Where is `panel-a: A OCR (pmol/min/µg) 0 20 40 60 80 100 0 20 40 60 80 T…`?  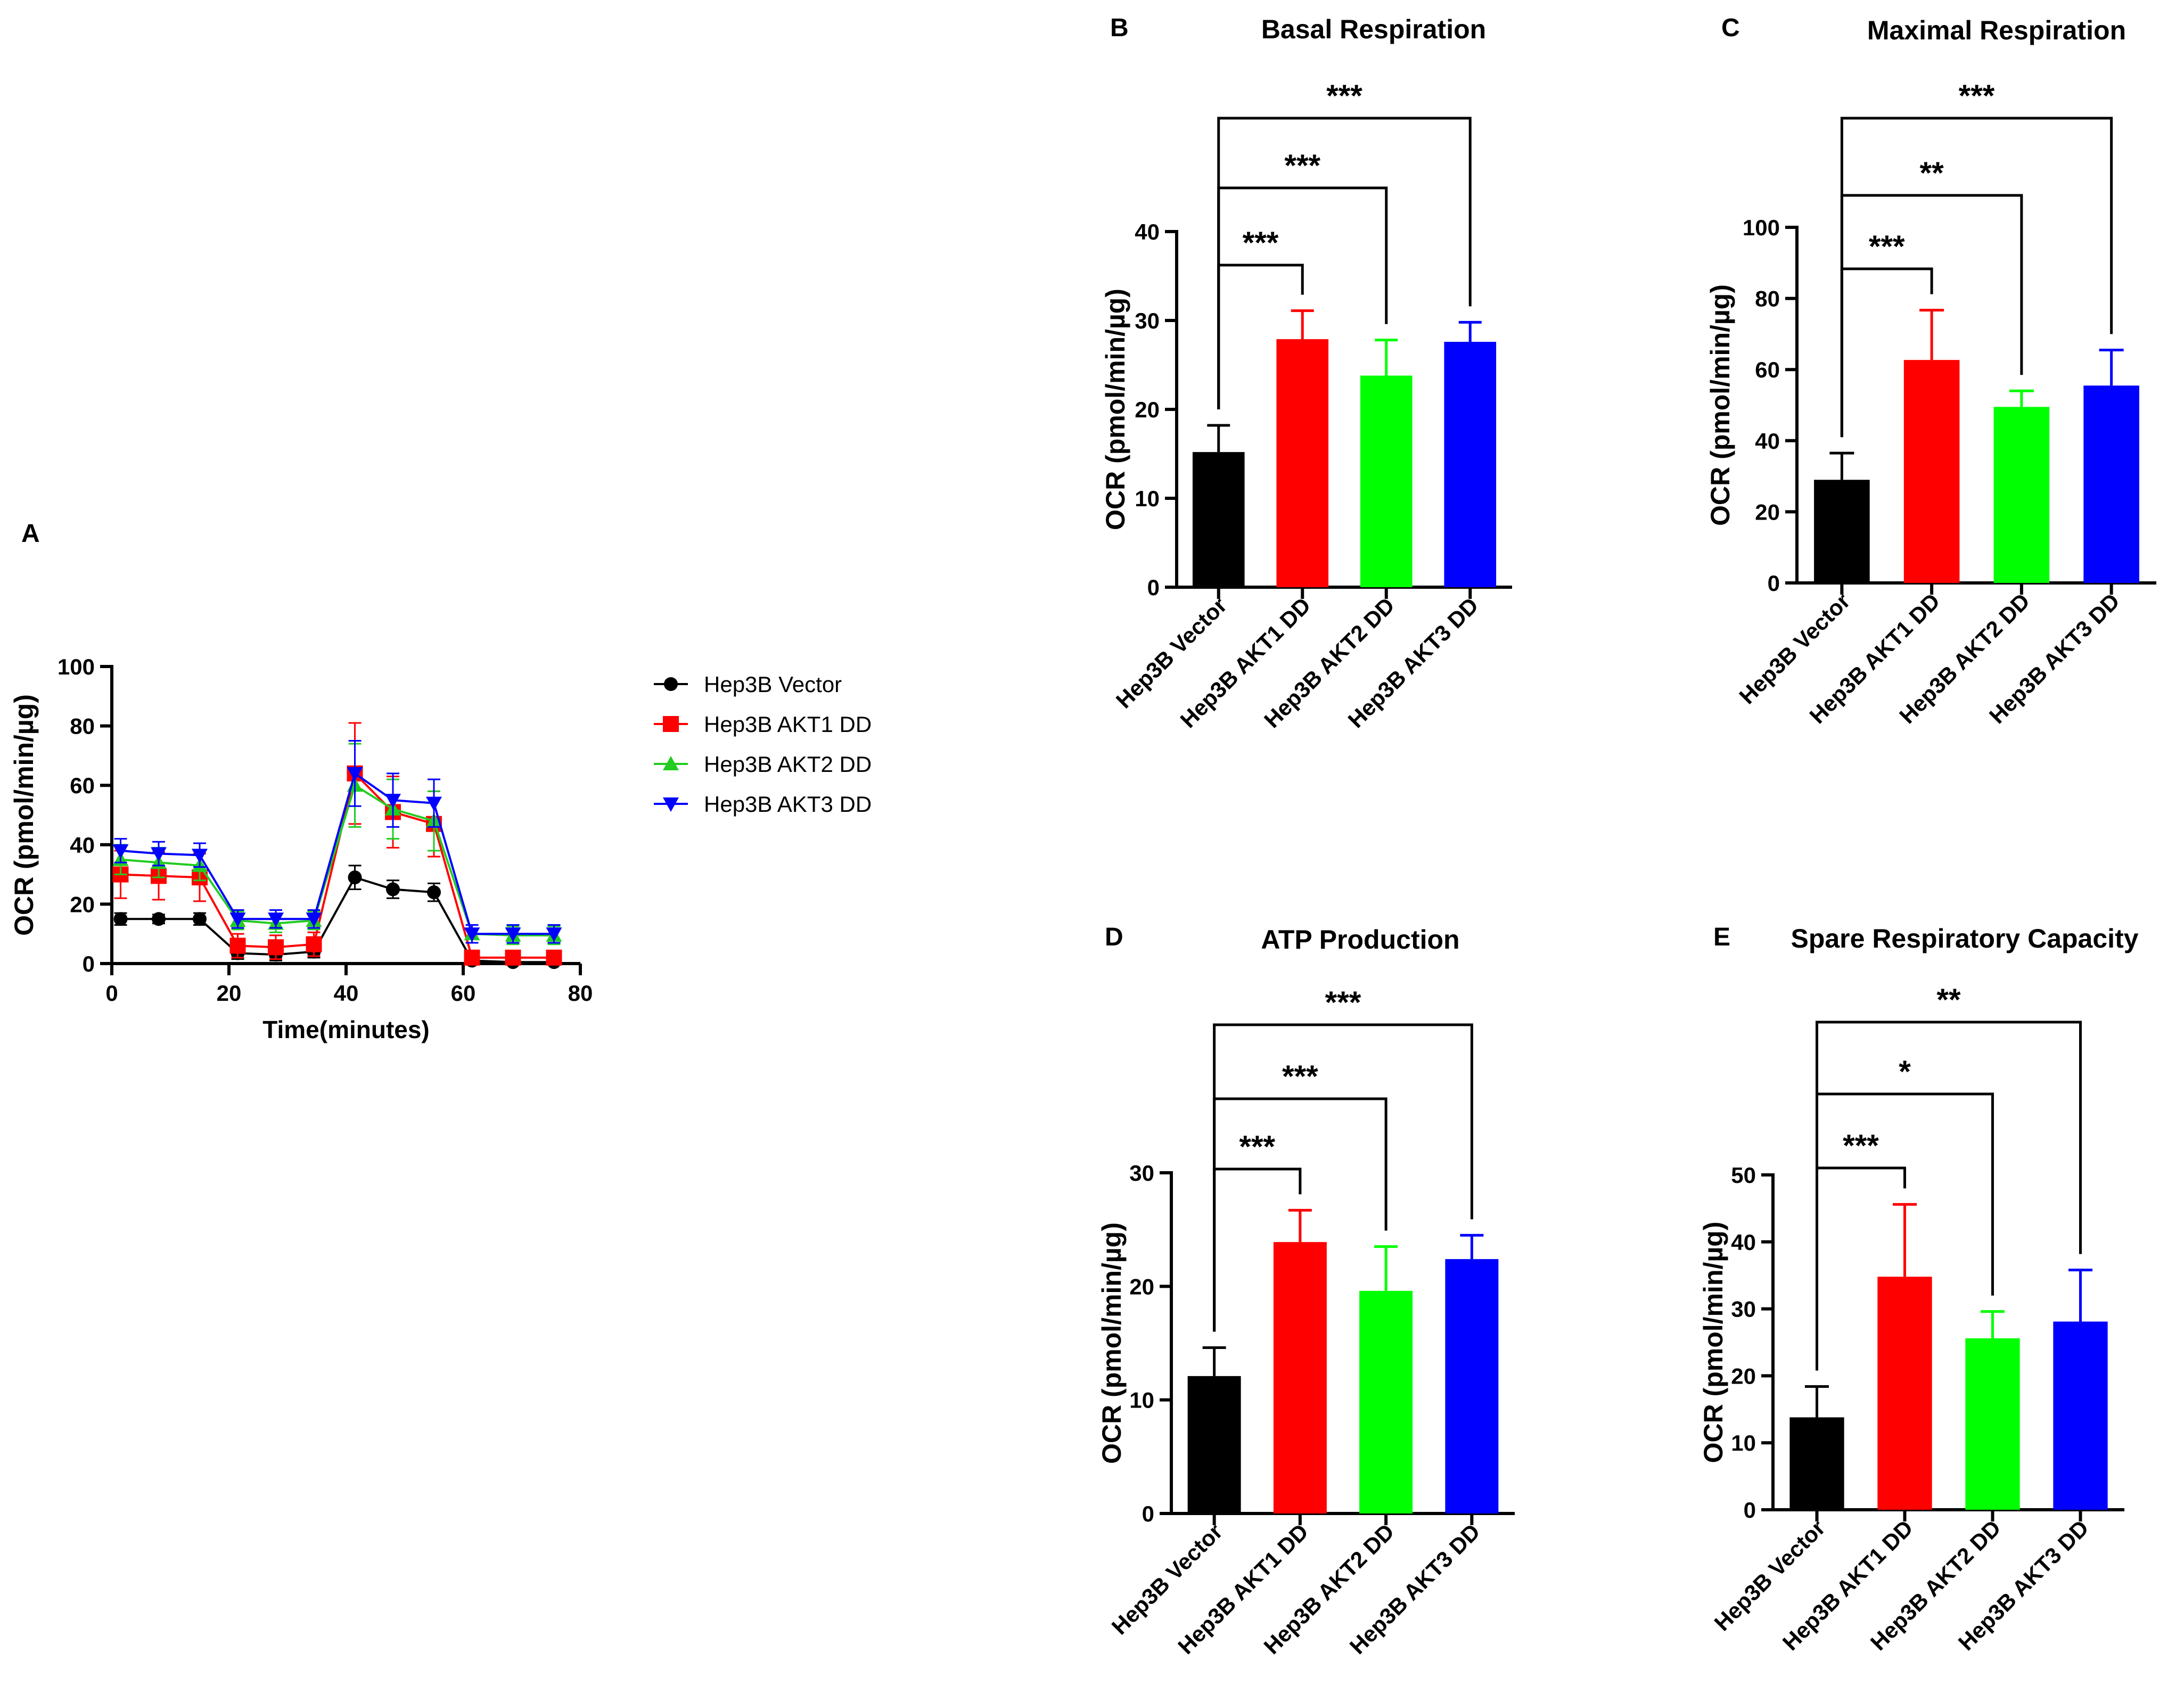 panel-a: A OCR (pmol/min/µg) 0 20 40 60 80 100 0 20 40 60 80 T… is located at coordinates (301, 782).